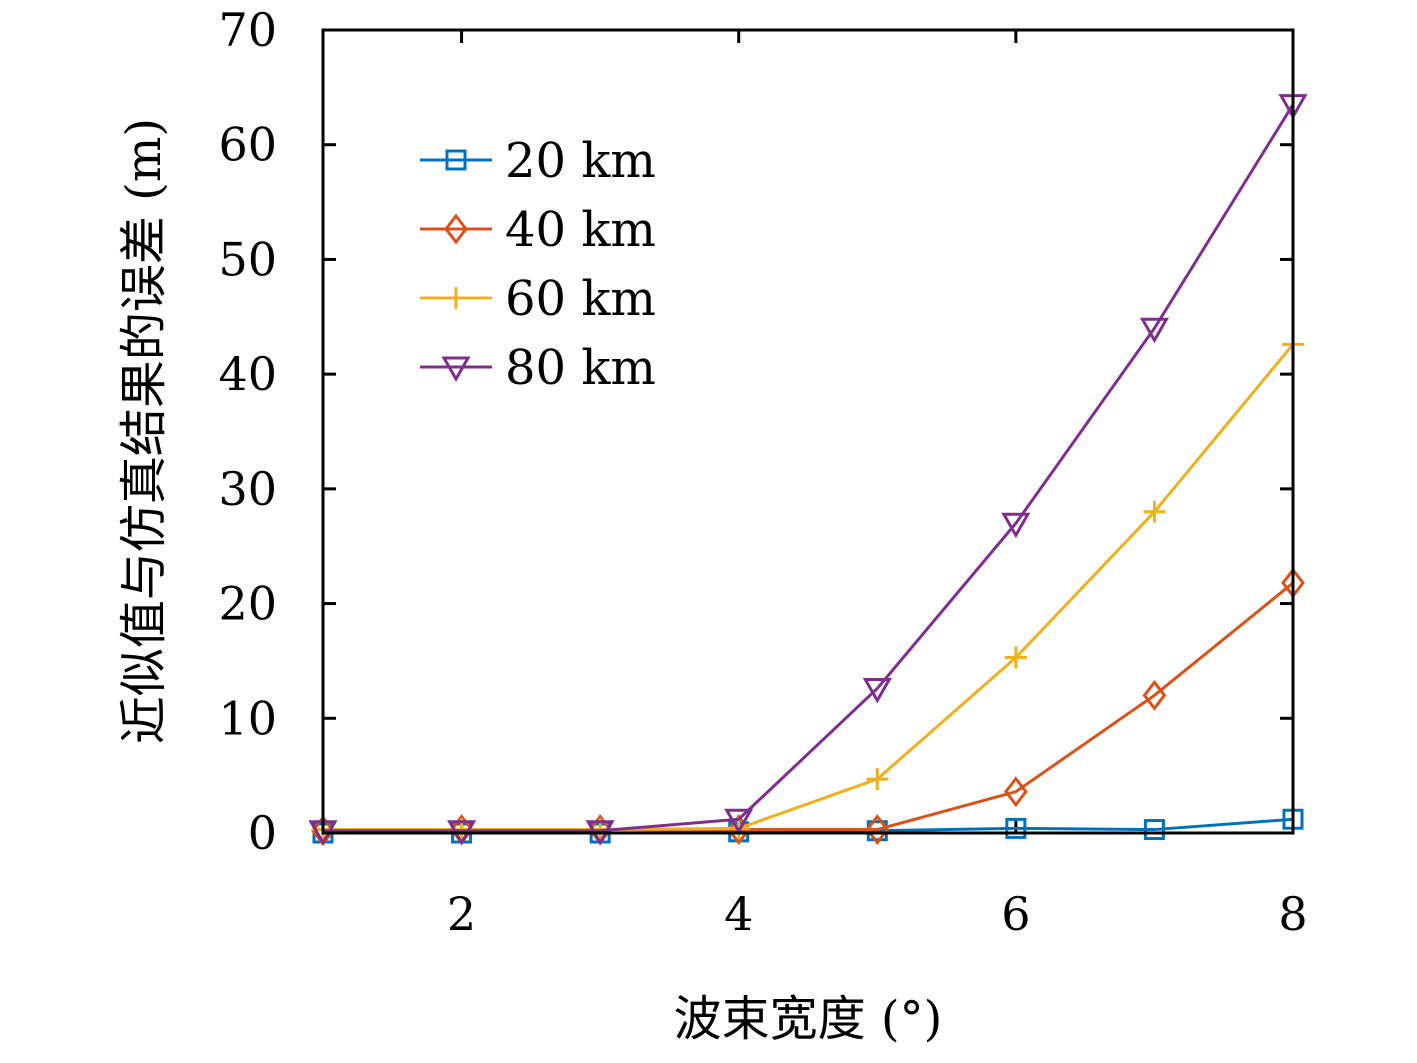 Image resolution: width=1417 pixels, height=1063 pixels. I want to click on legend-label: 20 km, so click(580, 161).